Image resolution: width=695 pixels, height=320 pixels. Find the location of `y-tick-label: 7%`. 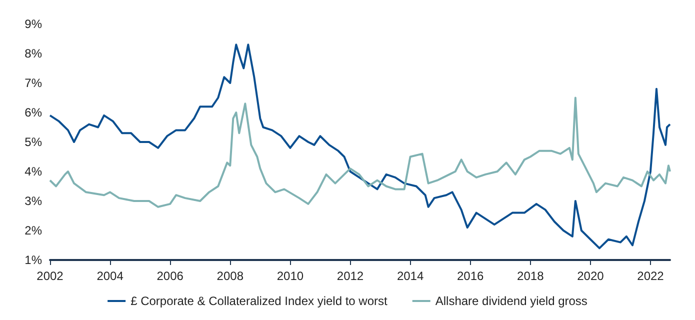

y-tick-label: 7% is located at coordinates (33, 83).